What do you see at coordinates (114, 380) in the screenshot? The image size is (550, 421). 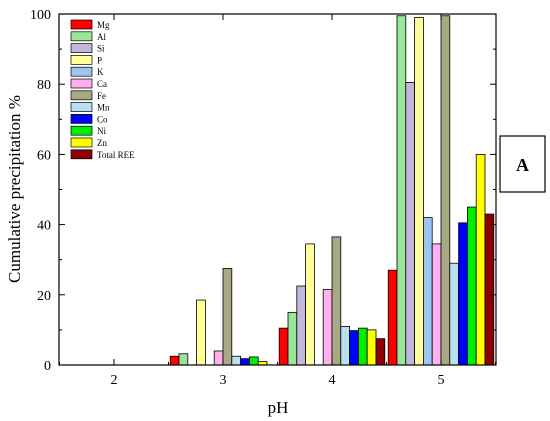 I see `x-tick-label: 2` at bounding box center [114, 380].